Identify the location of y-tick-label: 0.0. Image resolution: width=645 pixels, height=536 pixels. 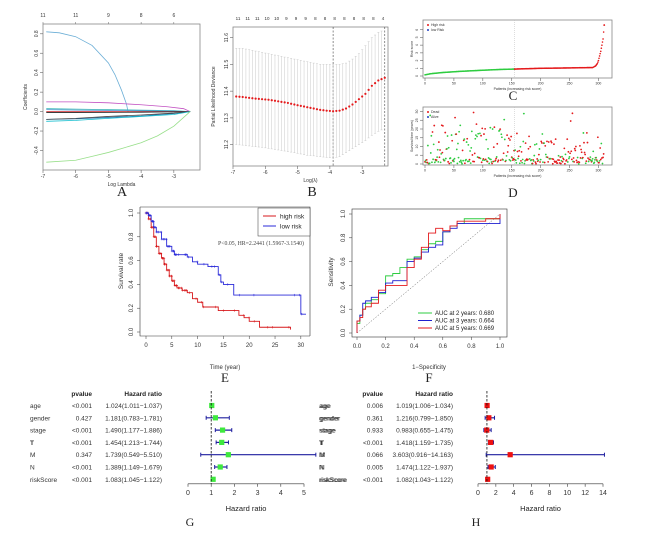
(132, 331).